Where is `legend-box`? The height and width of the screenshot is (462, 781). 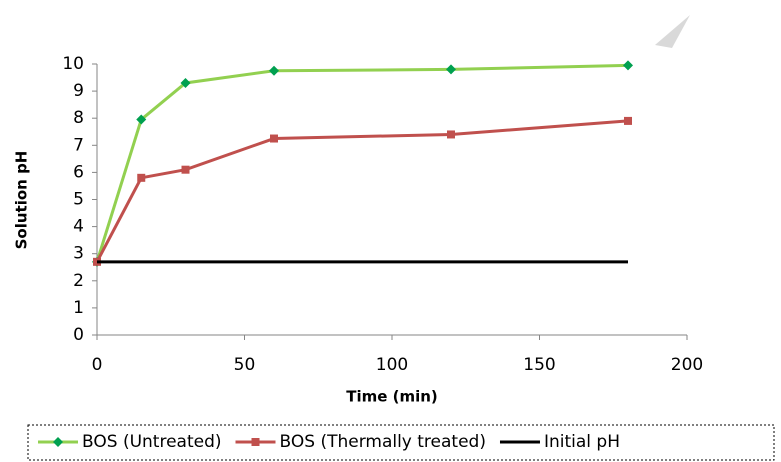
legend-box is located at coordinates (401, 442).